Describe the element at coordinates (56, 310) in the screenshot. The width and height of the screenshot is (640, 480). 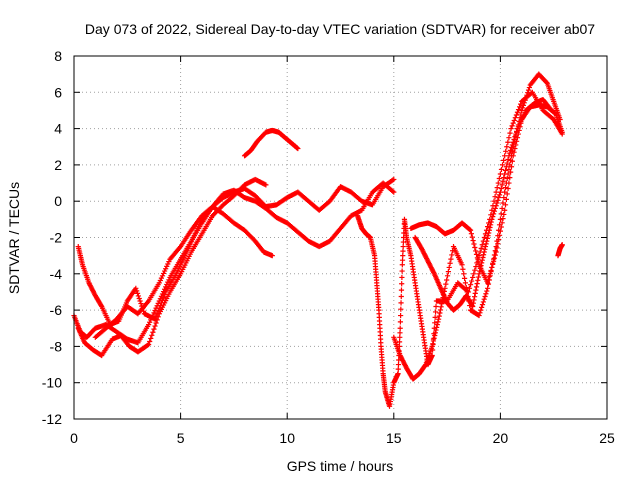
I see `y-tick-label: -6` at that location.